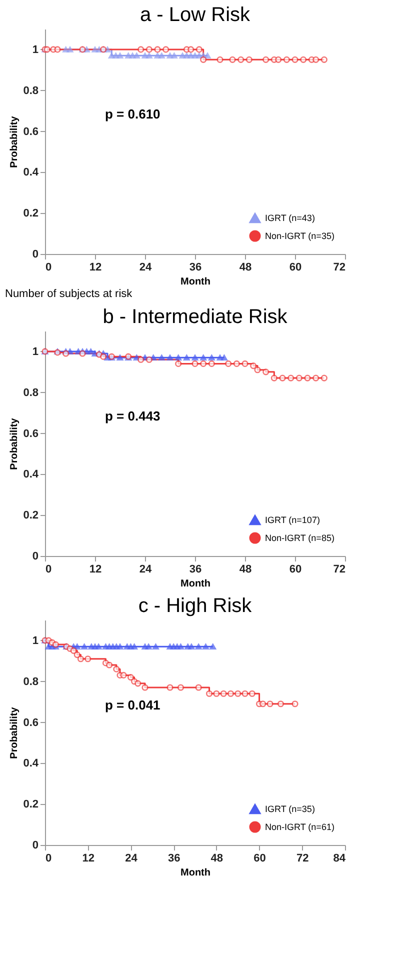  What do you see at coordinates (290, 809) in the screenshot?
I see `legend-label: IGRT (n=35)` at bounding box center [290, 809].